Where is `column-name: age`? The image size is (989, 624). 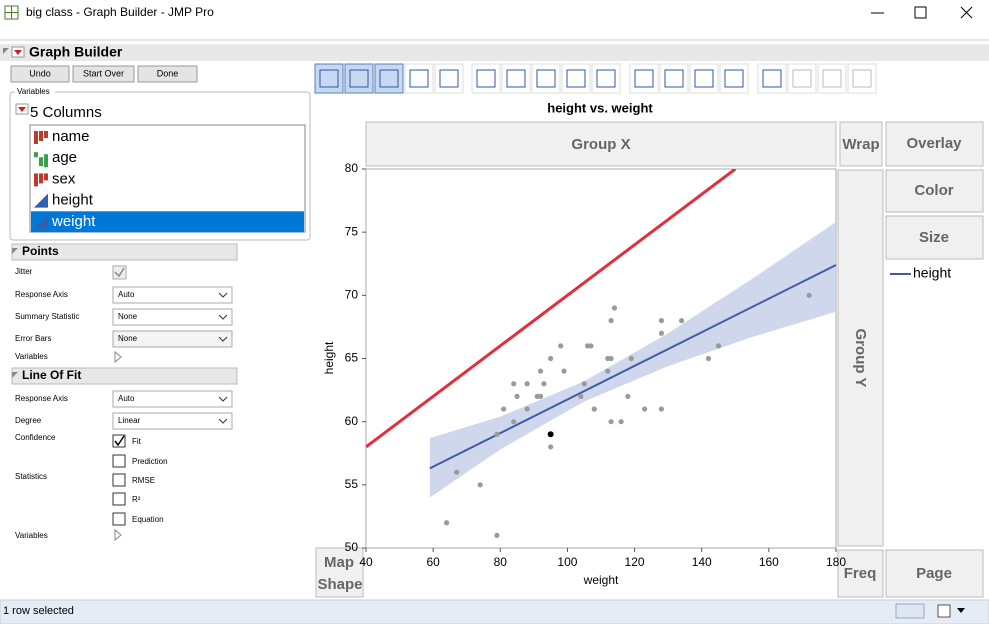 column-name: age is located at coordinates (64, 157).